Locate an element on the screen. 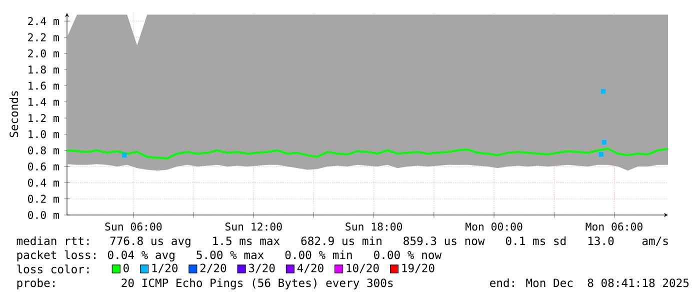  text: probe: 20 ICMP Echo Pings (56 Bytes) every 300s end: Mon Dec 8 08:41:18 2025 is located at coordinates (353, 284).